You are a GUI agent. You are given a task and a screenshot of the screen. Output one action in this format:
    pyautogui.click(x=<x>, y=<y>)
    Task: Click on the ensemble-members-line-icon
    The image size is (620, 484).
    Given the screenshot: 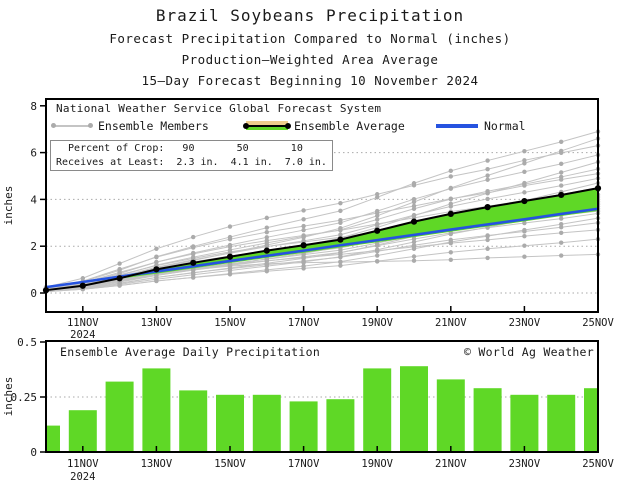 What is the action you would take?
    pyautogui.click(x=72, y=126)
    